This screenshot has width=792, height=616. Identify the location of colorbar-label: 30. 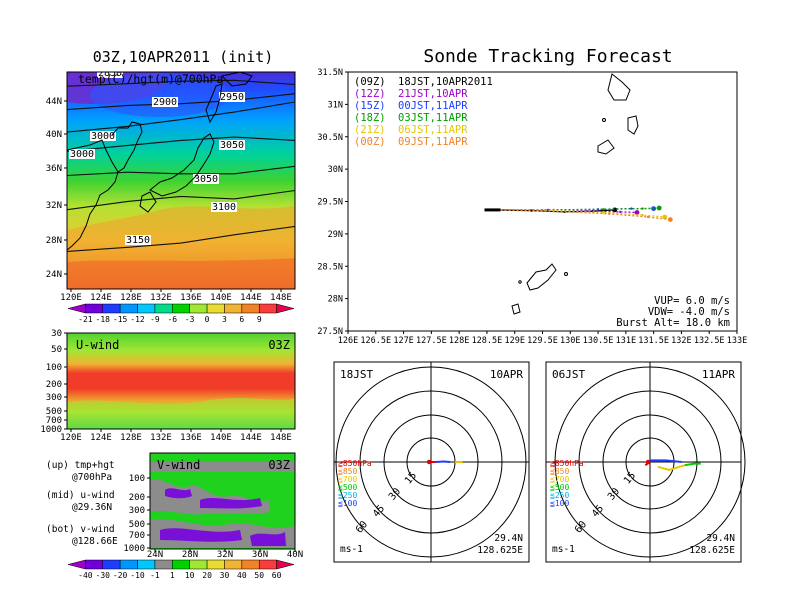
(225, 575).